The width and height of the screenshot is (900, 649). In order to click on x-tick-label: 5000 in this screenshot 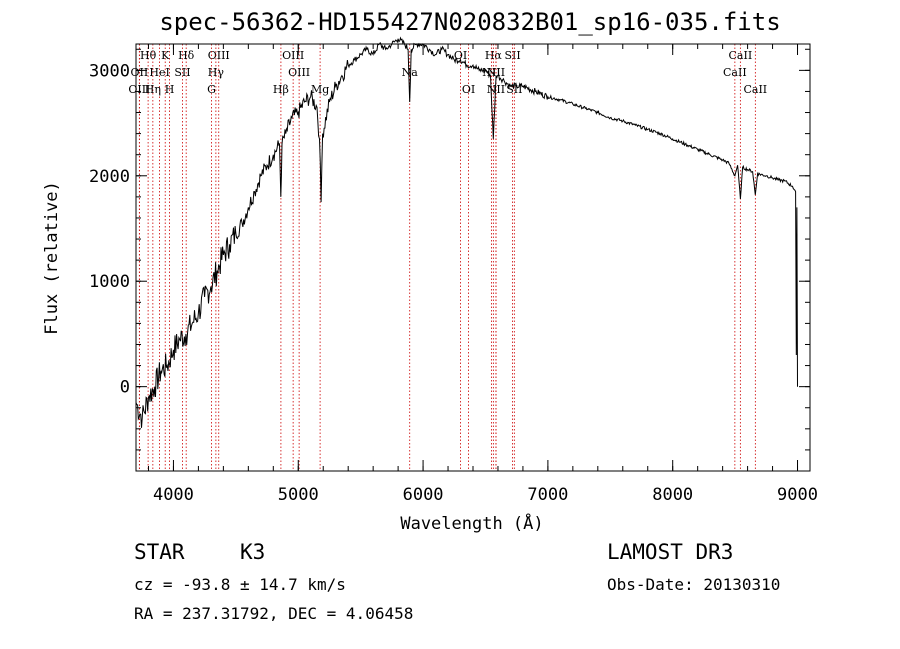, I will do `click(298, 495)`.